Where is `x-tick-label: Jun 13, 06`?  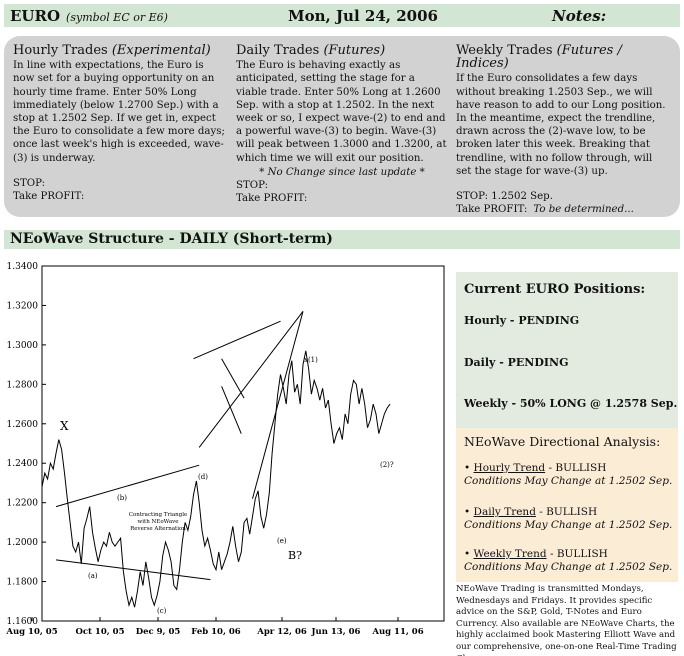 x-tick-label: Jun 13, 06 is located at coordinates (336, 632).